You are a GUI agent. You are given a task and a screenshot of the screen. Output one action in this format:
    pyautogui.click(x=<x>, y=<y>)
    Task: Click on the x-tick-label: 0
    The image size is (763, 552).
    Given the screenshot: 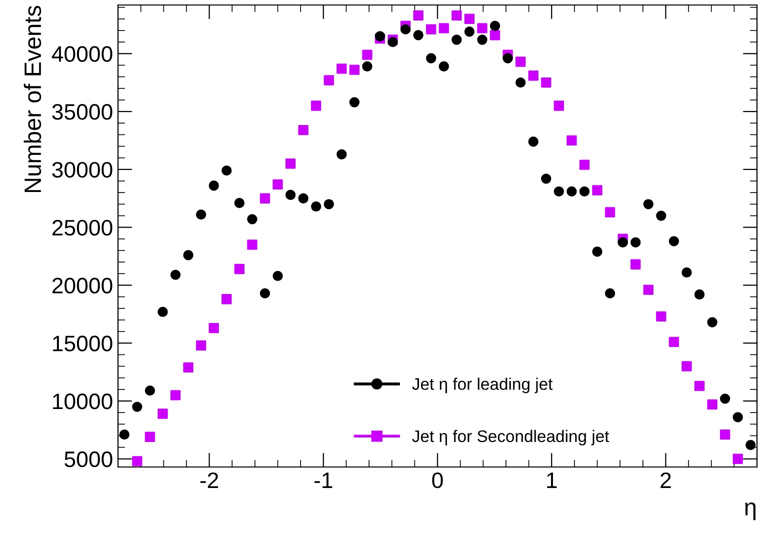 What is the action you would take?
    pyautogui.click(x=437, y=480)
    